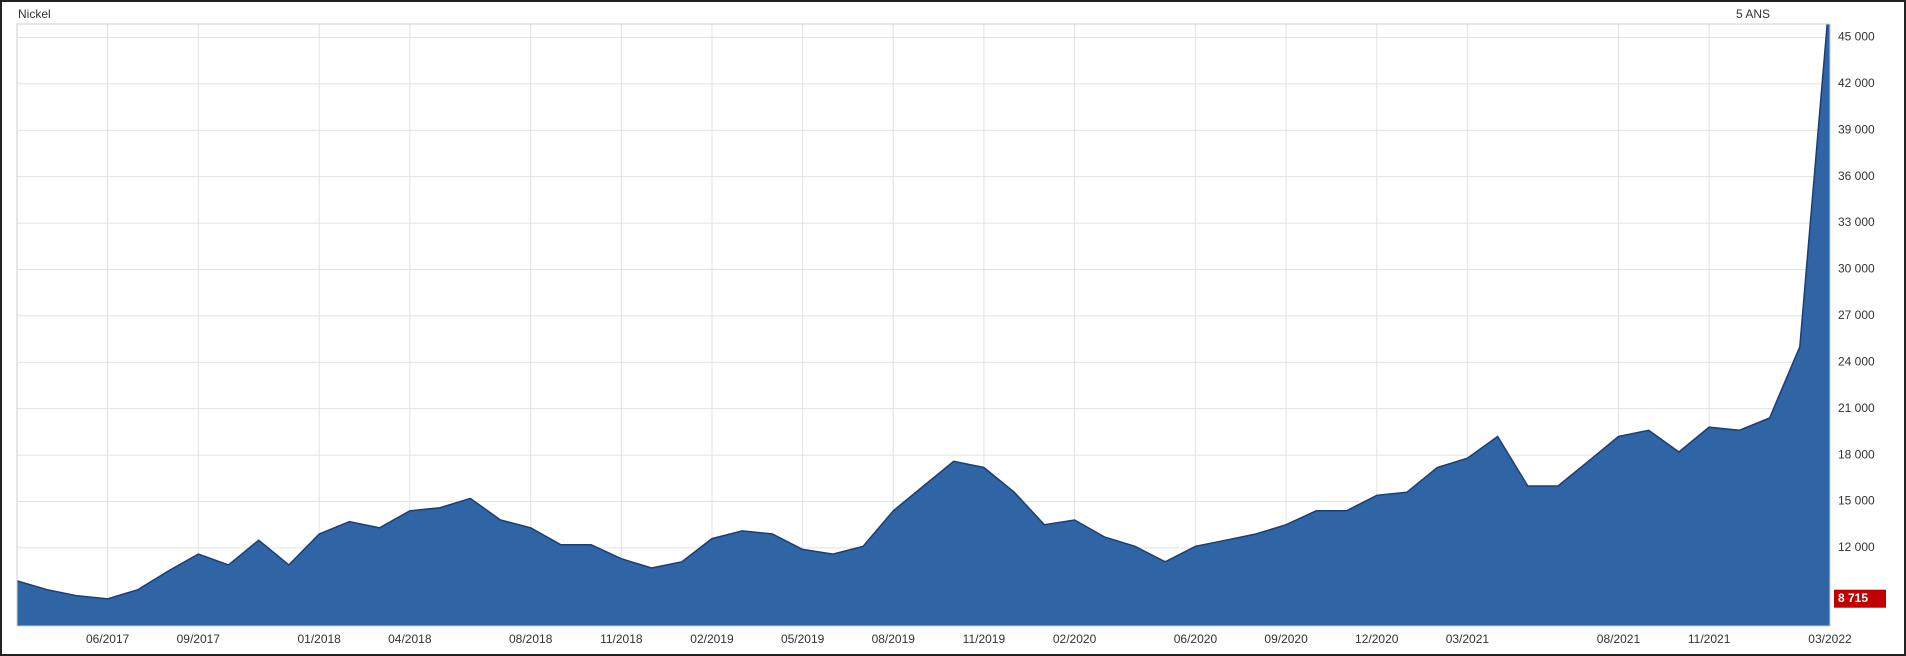 The height and width of the screenshot is (656, 1906). Describe the element at coordinates (108, 639) in the screenshot. I see `x-tick-label: 06/2017` at that location.